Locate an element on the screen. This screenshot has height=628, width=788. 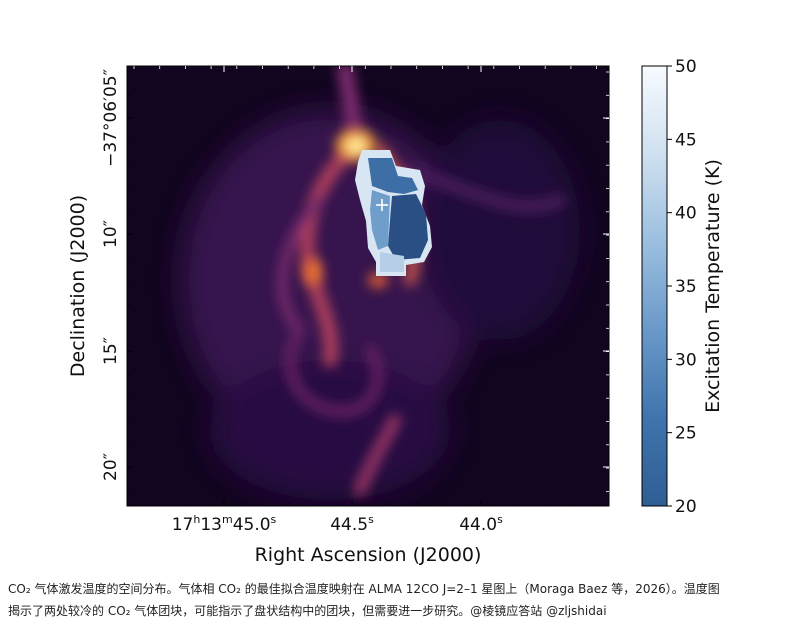
diffuse-emission-south is located at coordinates (330, 430).